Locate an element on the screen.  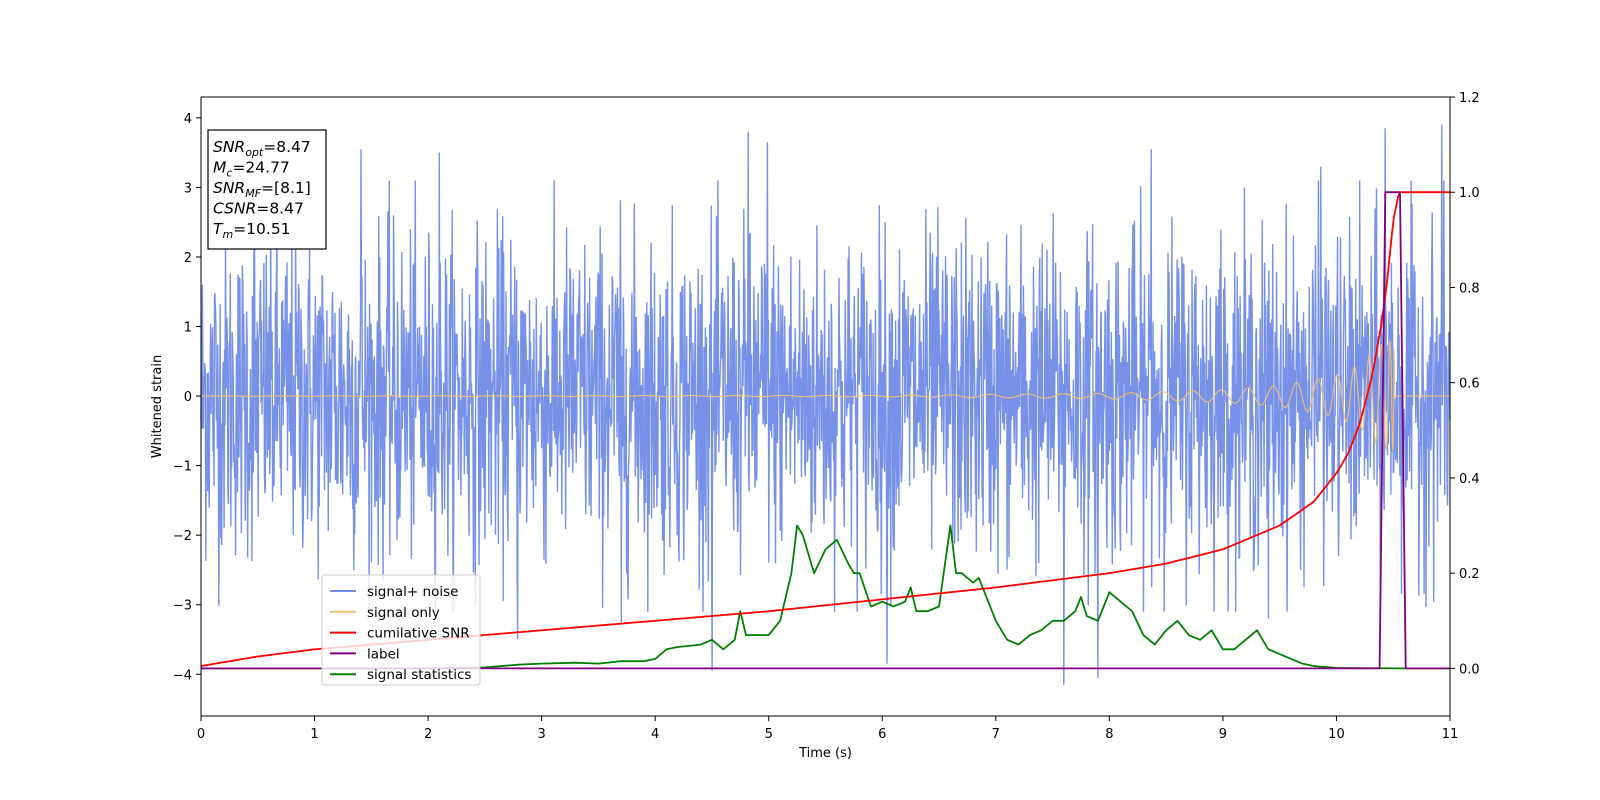
x-tick-label: 6 is located at coordinates (882, 734).